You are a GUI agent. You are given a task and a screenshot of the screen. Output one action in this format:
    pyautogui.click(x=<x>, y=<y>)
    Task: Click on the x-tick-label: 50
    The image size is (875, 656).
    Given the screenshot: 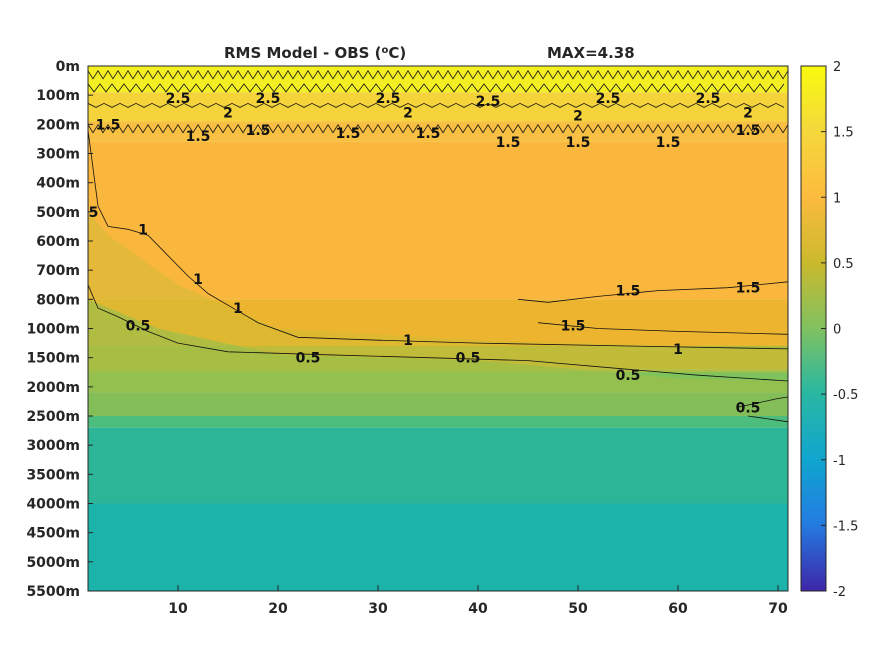 What is the action you would take?
    pyautogui.click(x=578, y=609)
    